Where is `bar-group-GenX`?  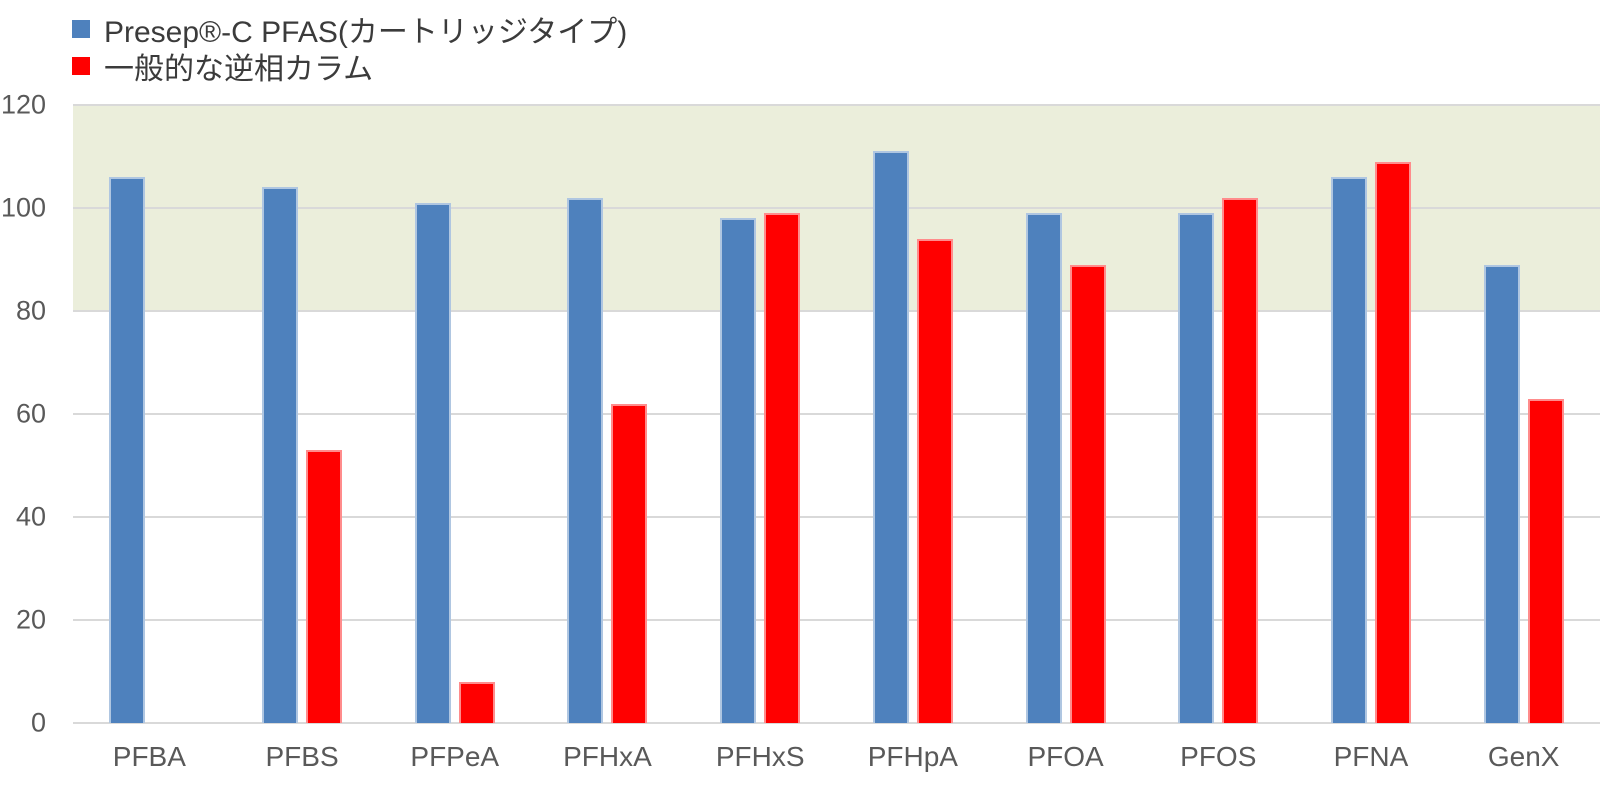
bar-group-GenX is located at coordinates (1523, 414).